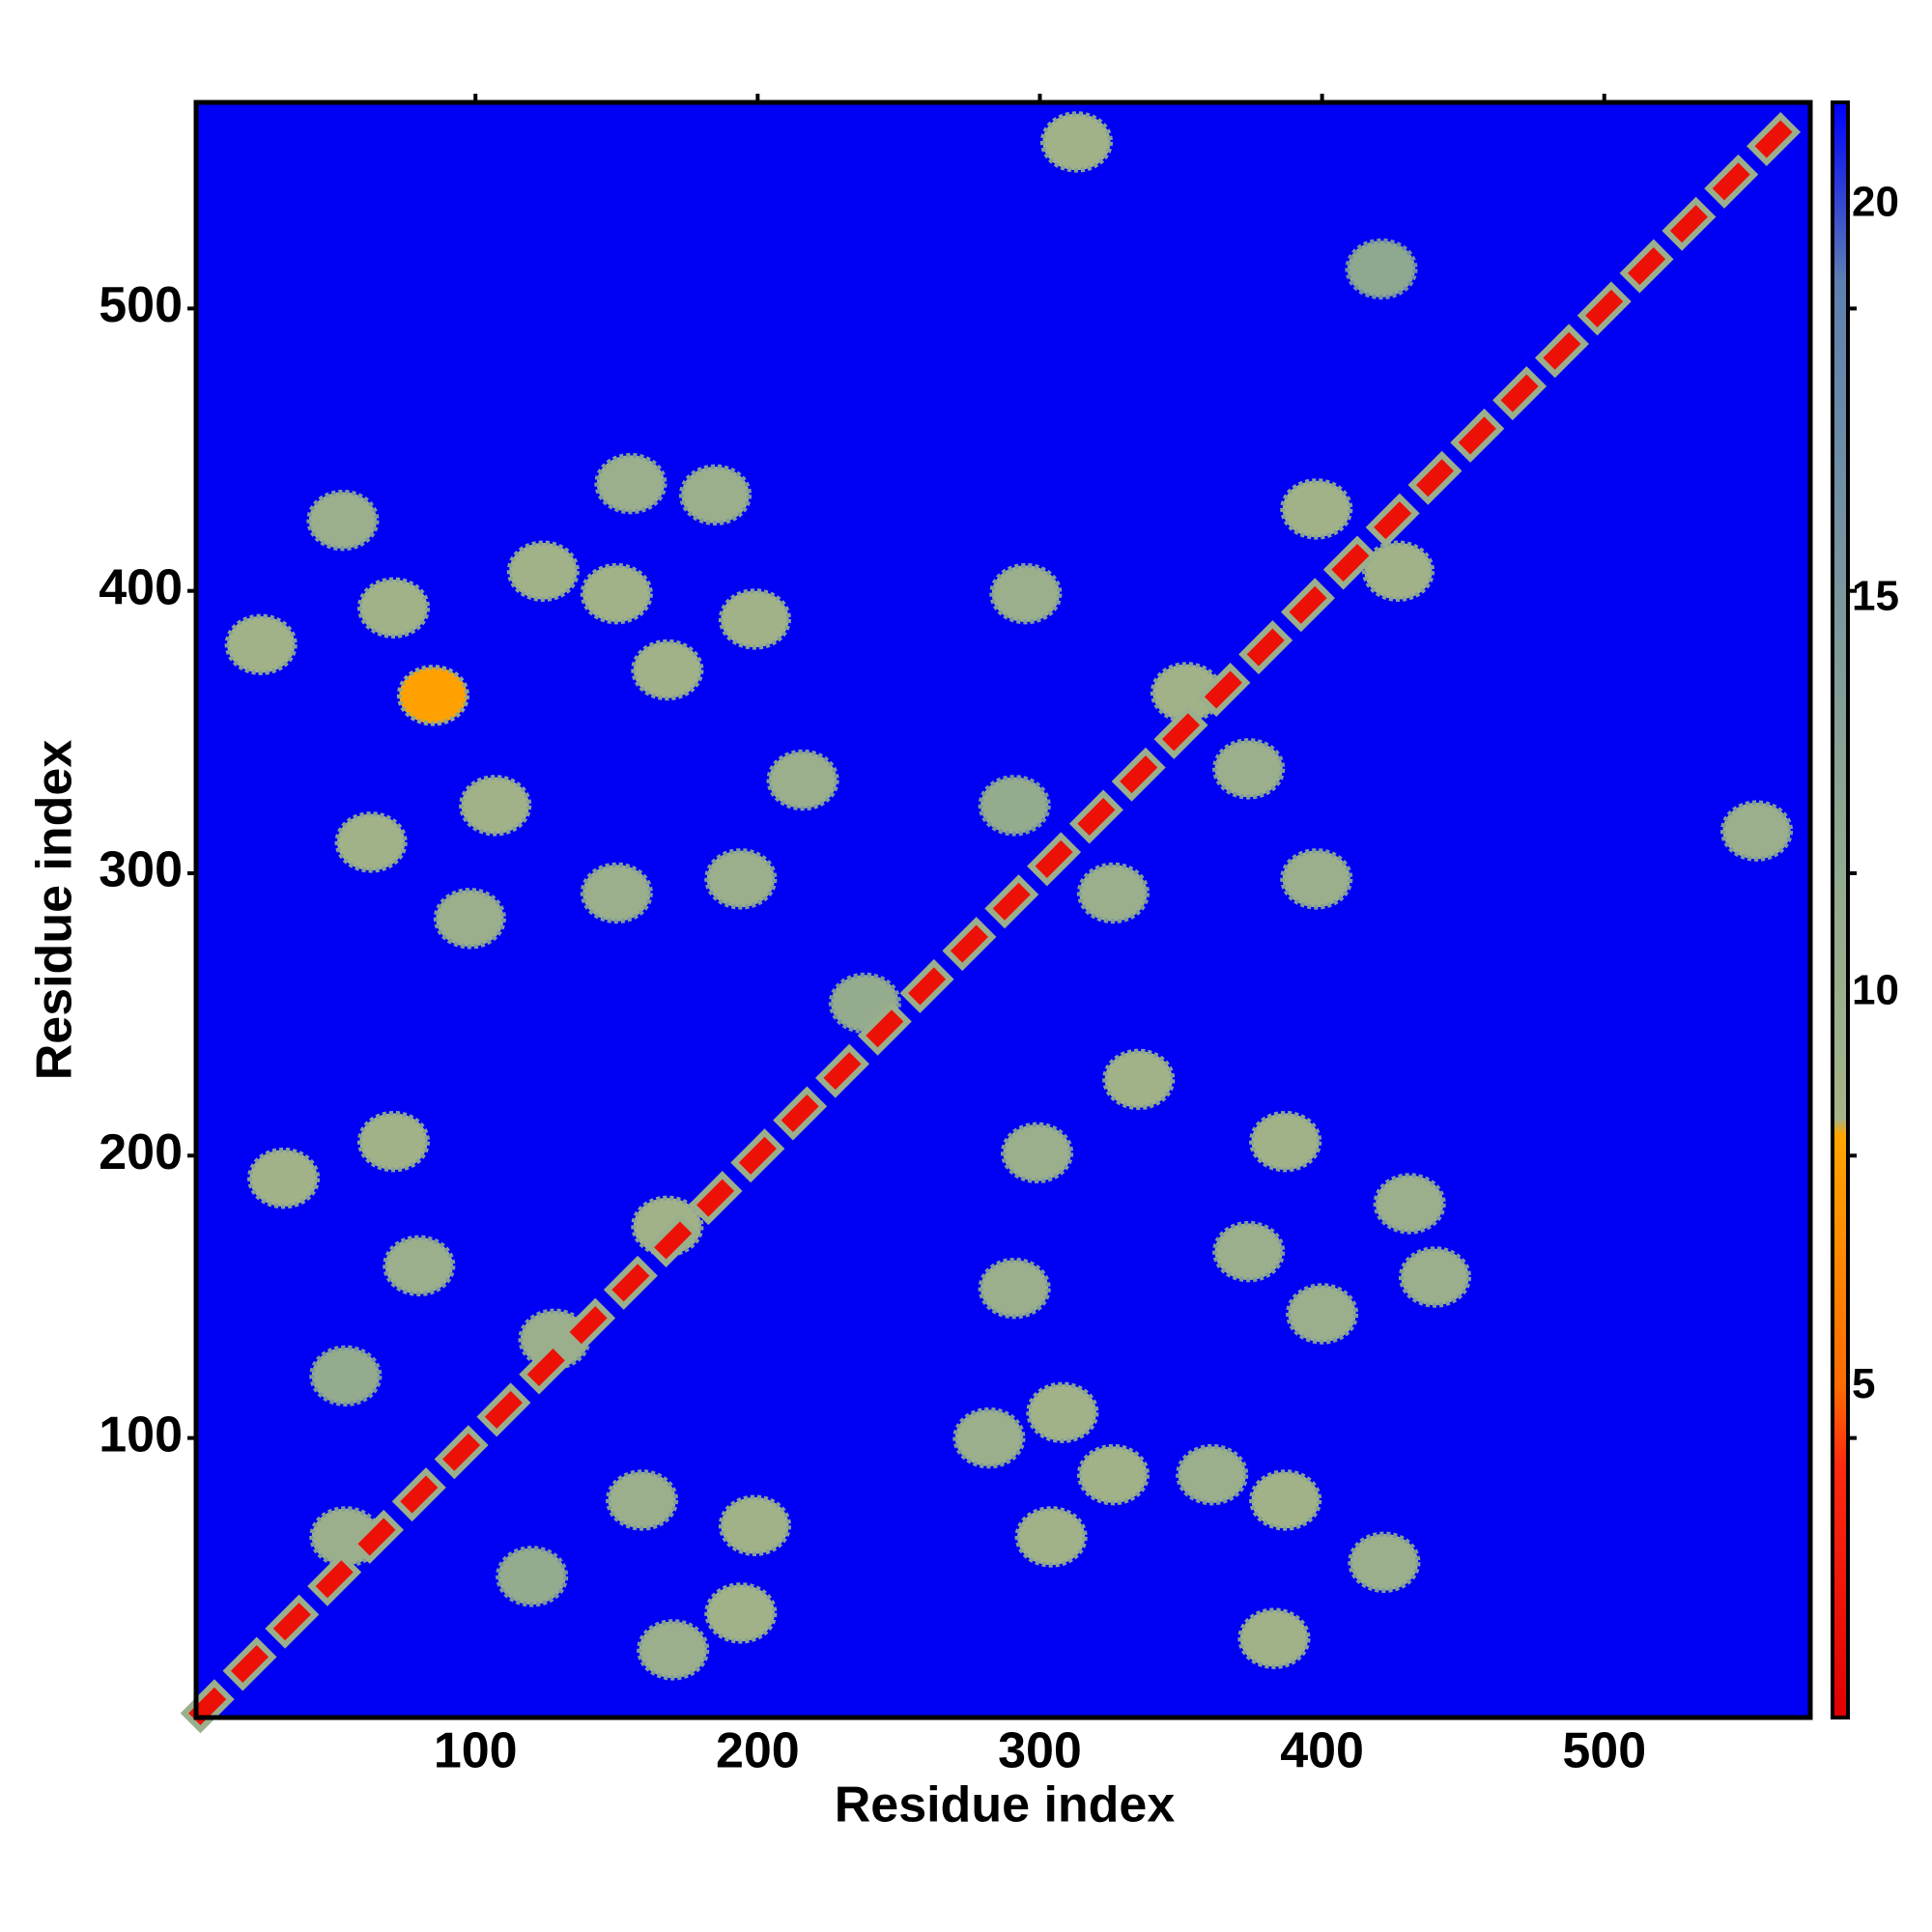  Describe the element at coordinates (141, 1434) in the screenshot. I see `y-tick-label: 100` at that location.